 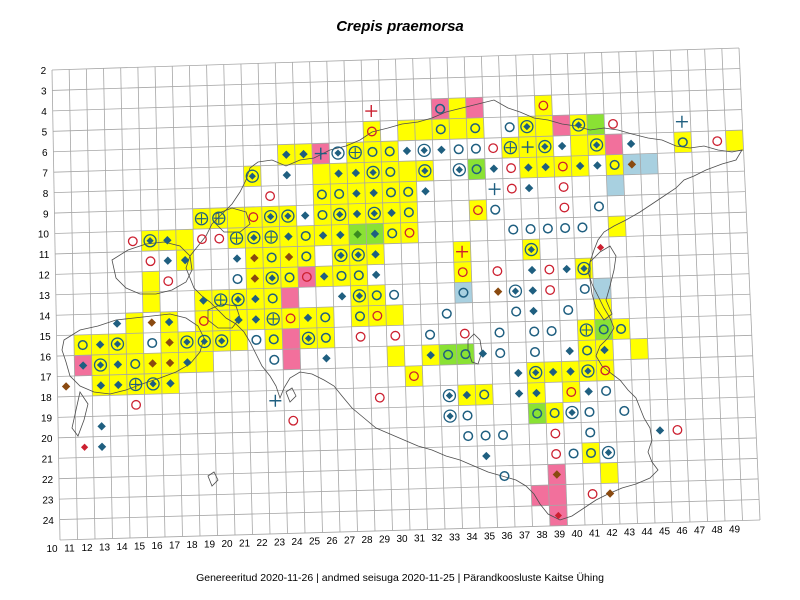 What do you see at coordinates (52, 549) in the screenshot?
I see `column-label: 10` at bounding box center [52, 549].